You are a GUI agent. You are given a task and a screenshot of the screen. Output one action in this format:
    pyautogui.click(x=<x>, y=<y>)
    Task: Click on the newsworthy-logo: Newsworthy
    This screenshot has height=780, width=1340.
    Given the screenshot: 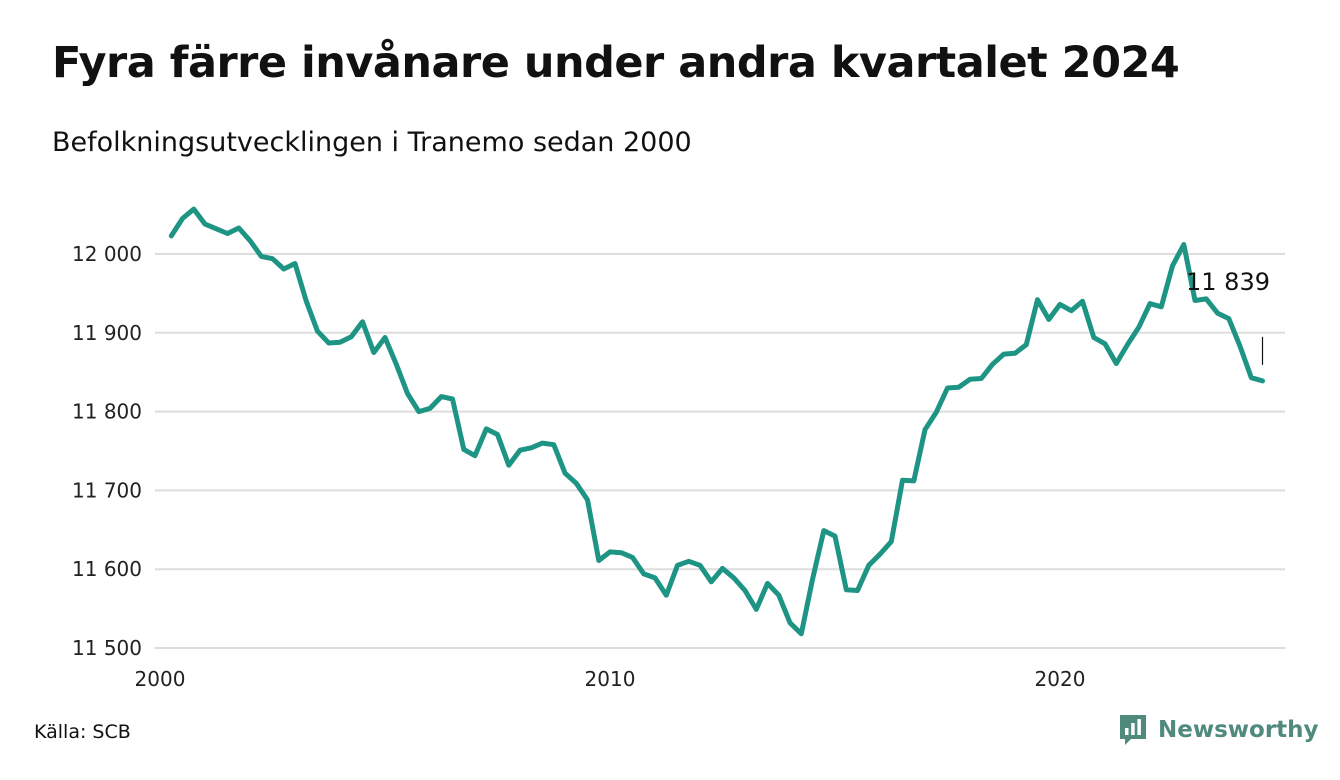 What is the action you would take?
    pyautogui.click(x=1218, y=730)
    